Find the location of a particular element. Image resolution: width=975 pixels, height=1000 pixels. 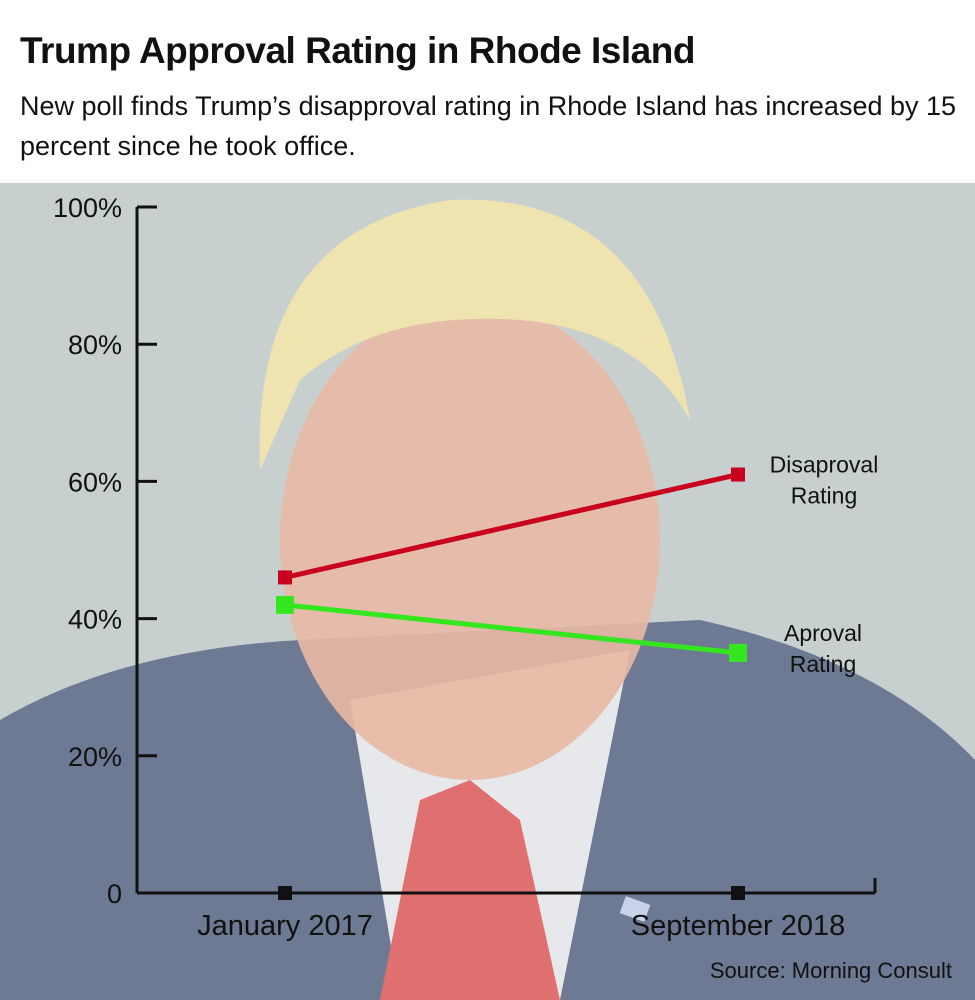

y-tick-label: 100% is located at coordinates (87, 208).